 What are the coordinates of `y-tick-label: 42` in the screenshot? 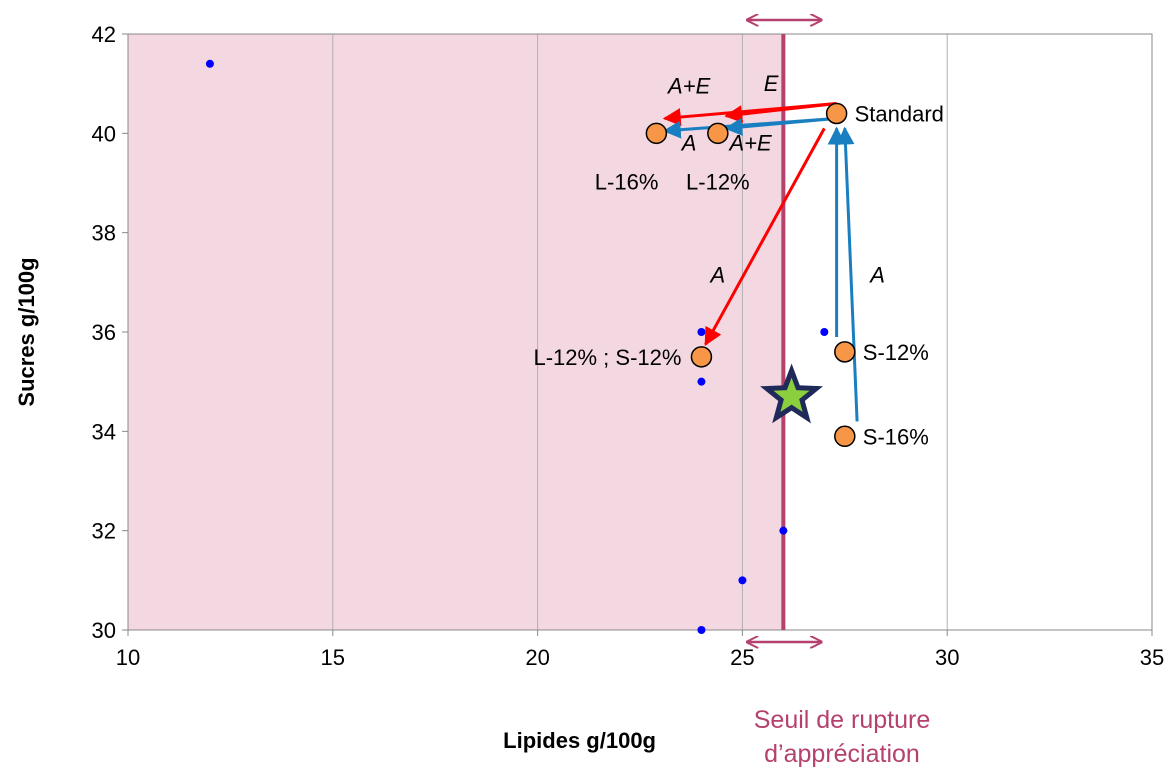 It's located at (104, 34).